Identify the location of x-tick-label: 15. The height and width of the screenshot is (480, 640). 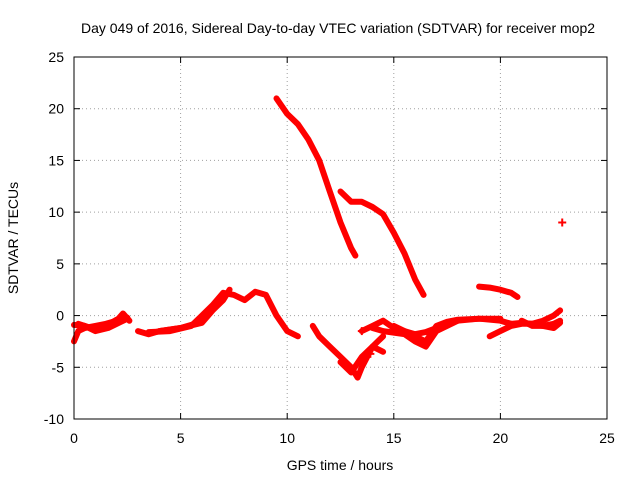
(394, 438).